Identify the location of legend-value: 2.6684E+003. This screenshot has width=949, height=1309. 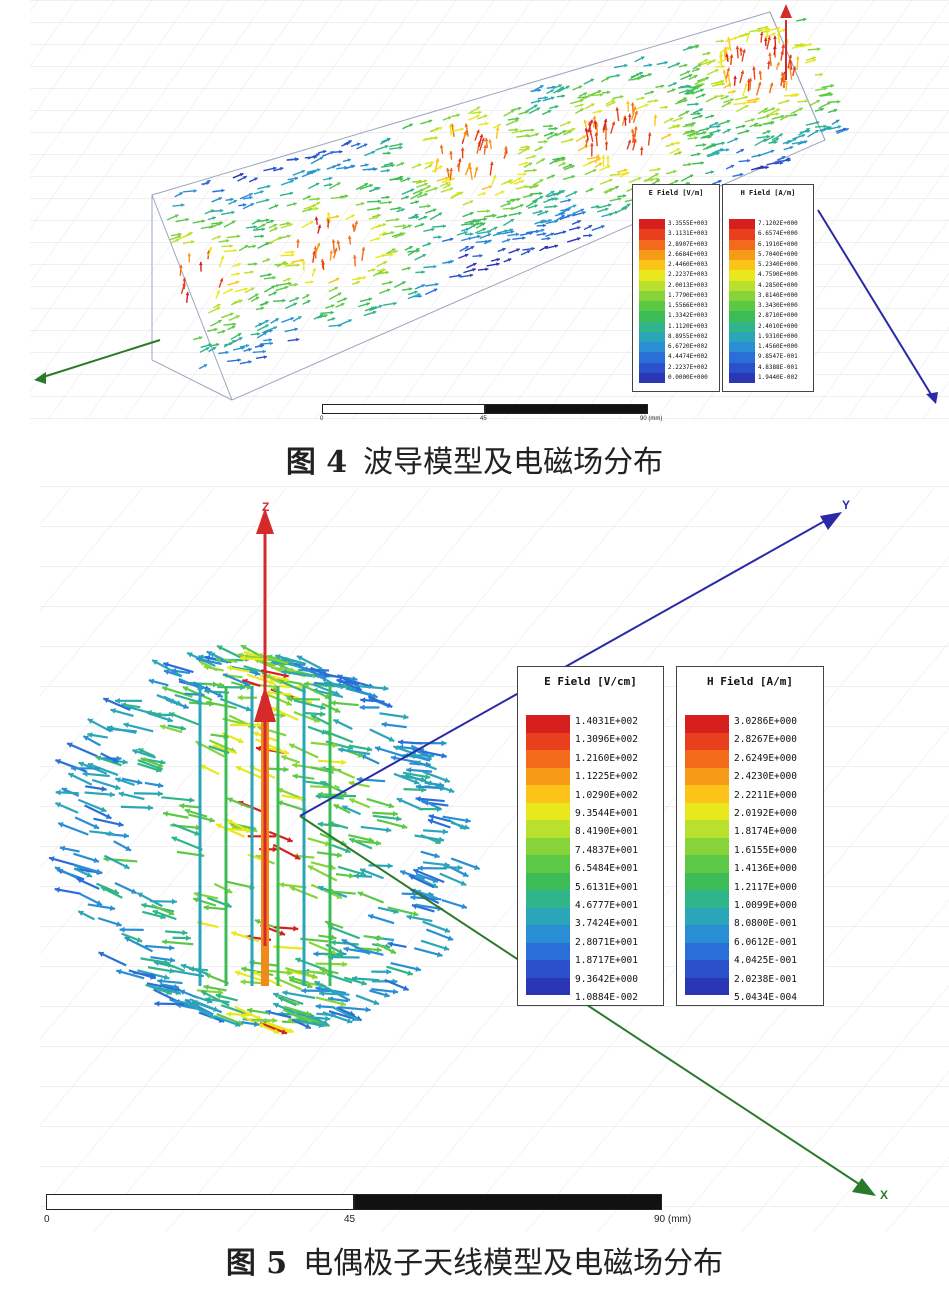
(688, 254).